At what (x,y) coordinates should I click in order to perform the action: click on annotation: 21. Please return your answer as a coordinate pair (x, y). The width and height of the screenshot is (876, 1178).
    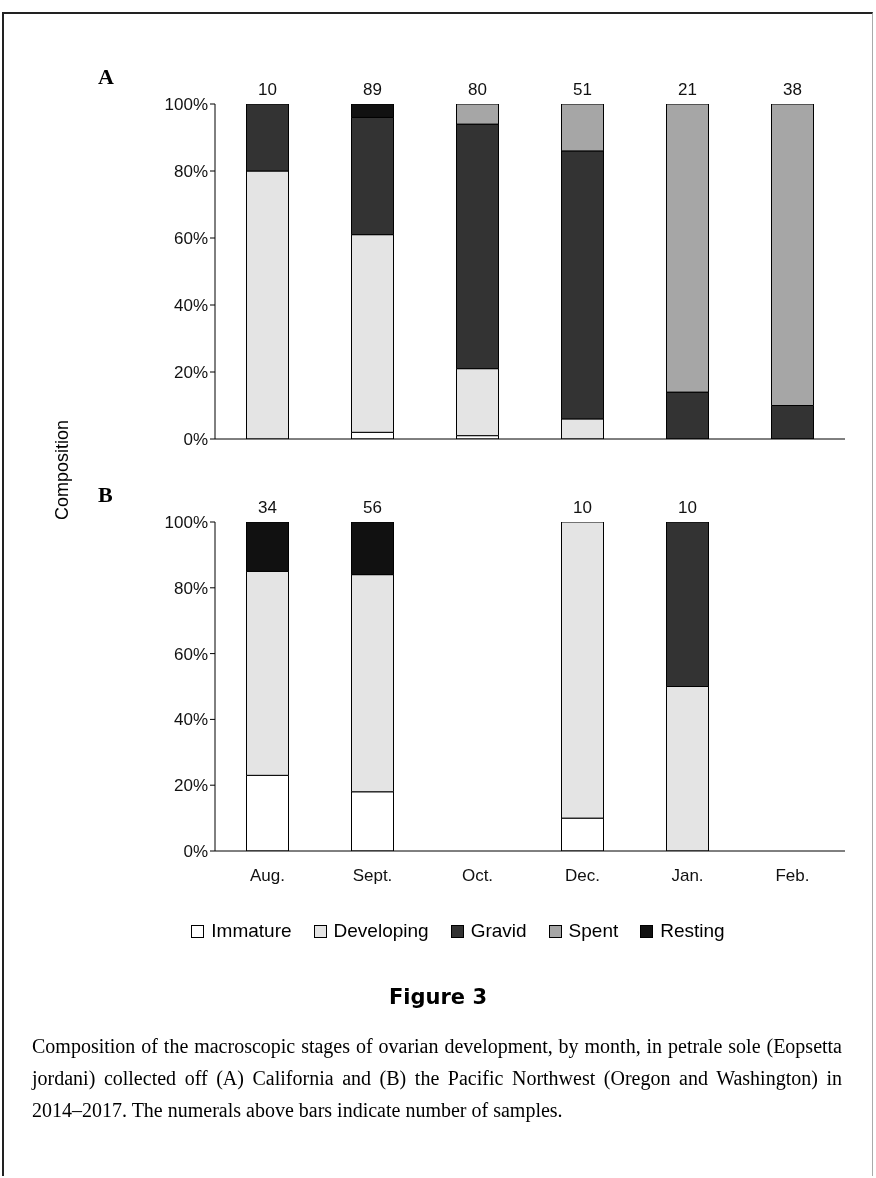
    Looking at the image, I should click on (687, 89).